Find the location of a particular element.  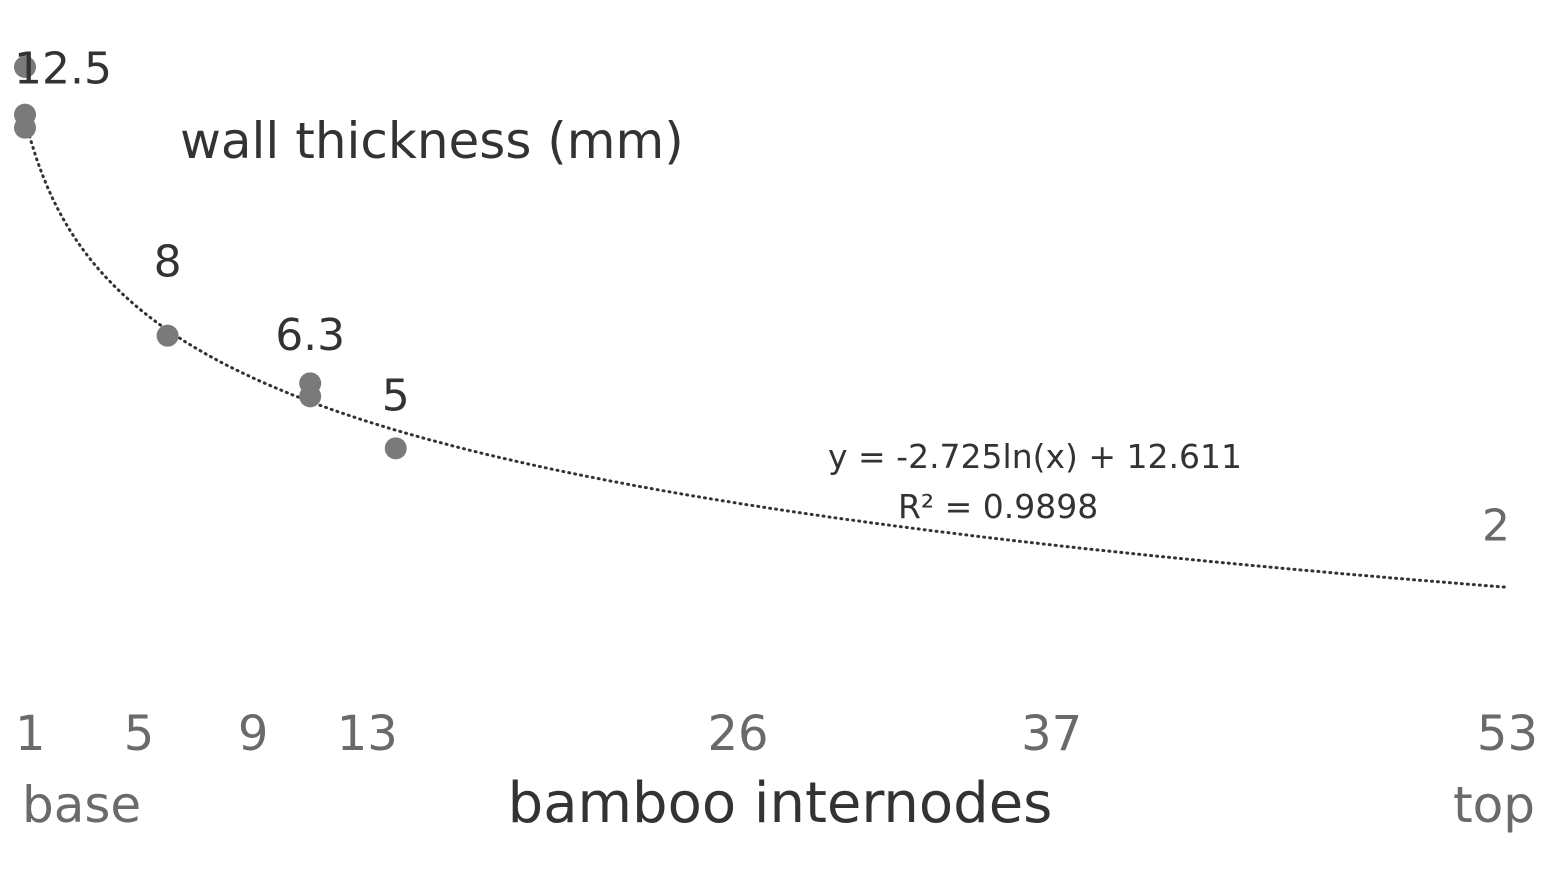

trendline-equation: y = -2.725ln(x) + 12.611 is located at coordinates (1035, 456).